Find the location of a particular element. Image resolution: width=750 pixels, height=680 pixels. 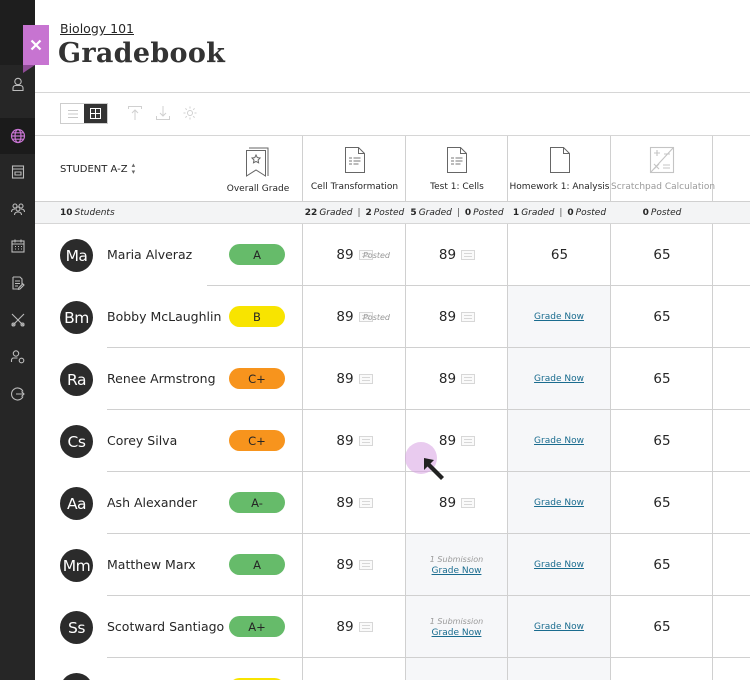

nav-item-signout is located at coordinates (17, 394).